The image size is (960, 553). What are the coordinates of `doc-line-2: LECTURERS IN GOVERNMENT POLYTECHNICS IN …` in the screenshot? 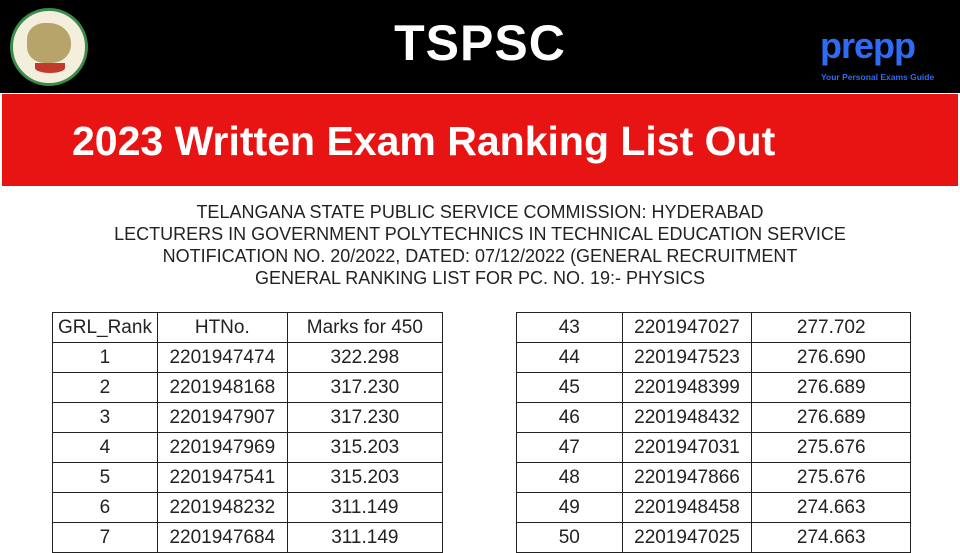 It's located at (480, 234).